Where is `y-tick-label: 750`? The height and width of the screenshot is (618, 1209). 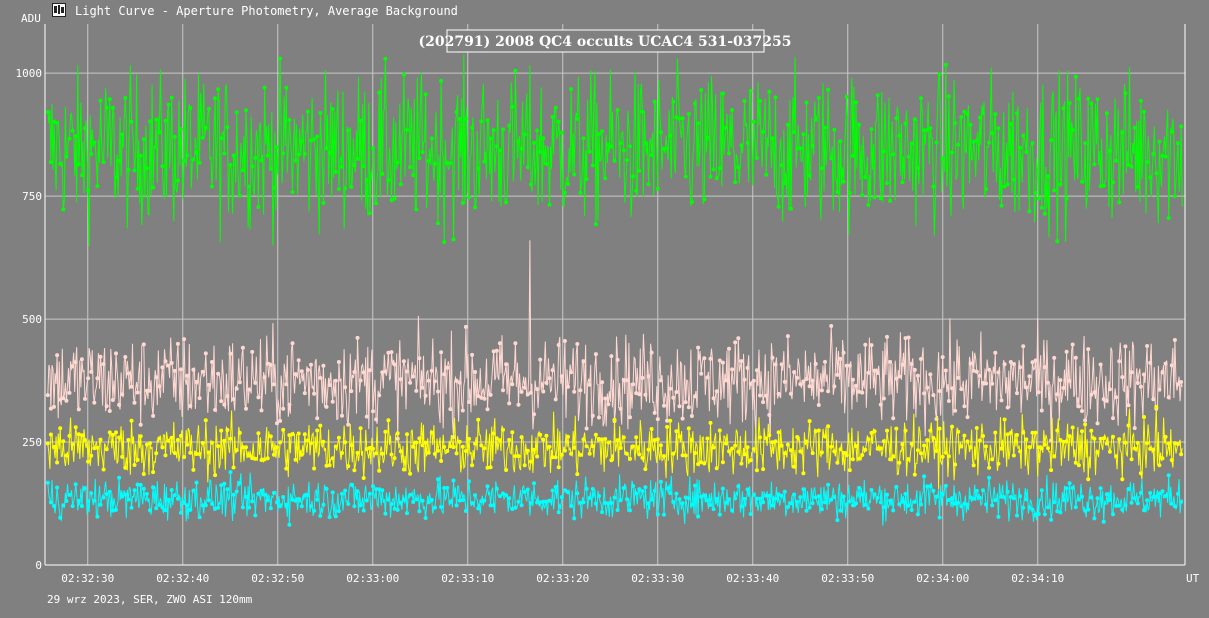
y-tick-label: 750 is located at coordinates (32, 196).